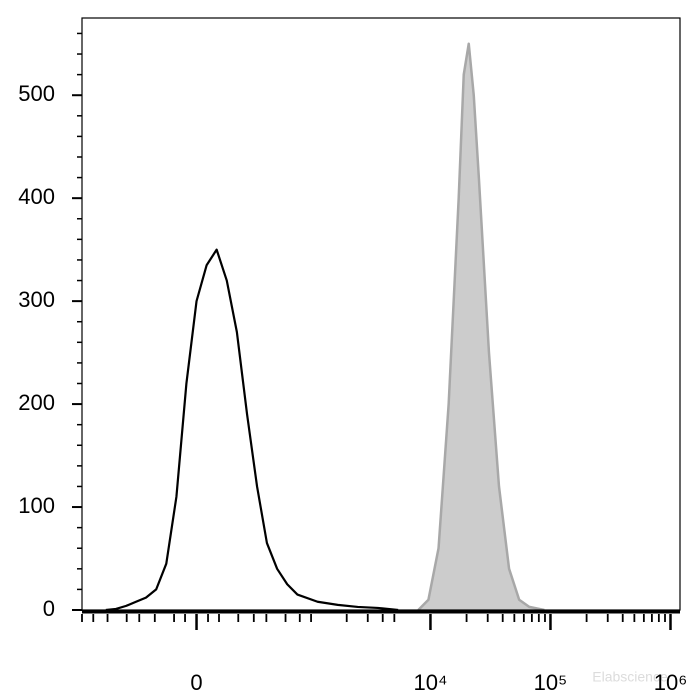 The height and width of the screenshot is (700, 700). What do you see at coordinates (671, 682) in the screenshot?
I see `x-tick-label: 10⁶` at bounding box center [671, 682].